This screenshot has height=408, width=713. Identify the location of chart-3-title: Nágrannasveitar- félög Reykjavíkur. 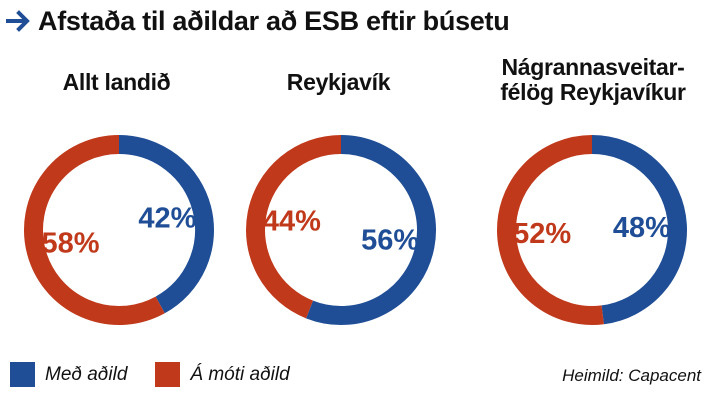
(593, 80).